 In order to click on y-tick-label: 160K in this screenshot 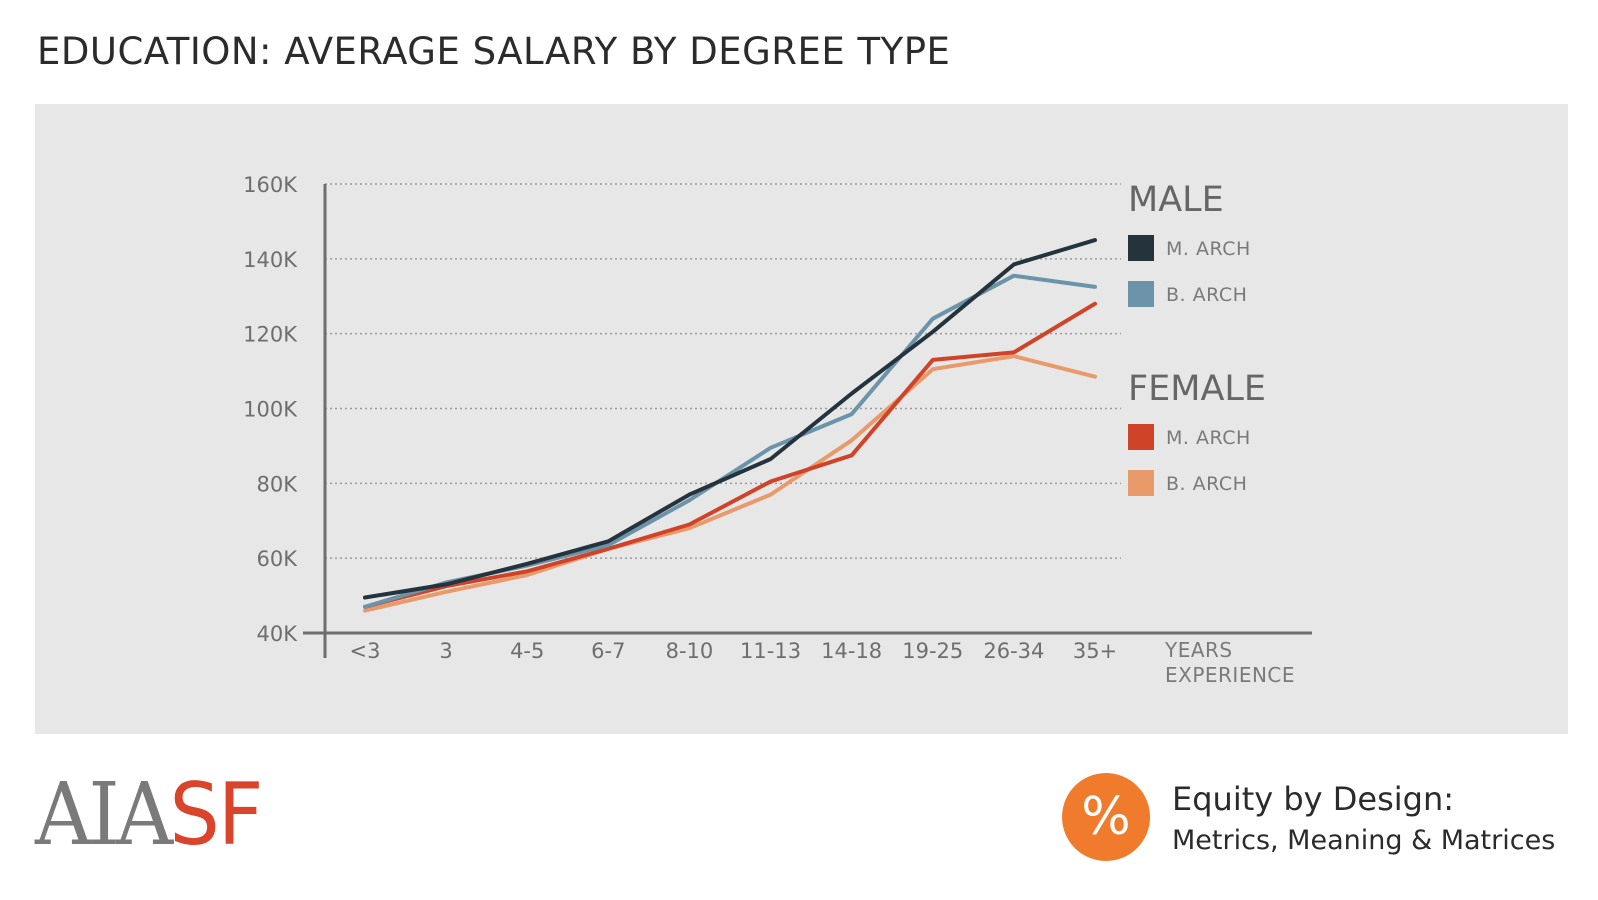, I will do `click(270, 185)`.